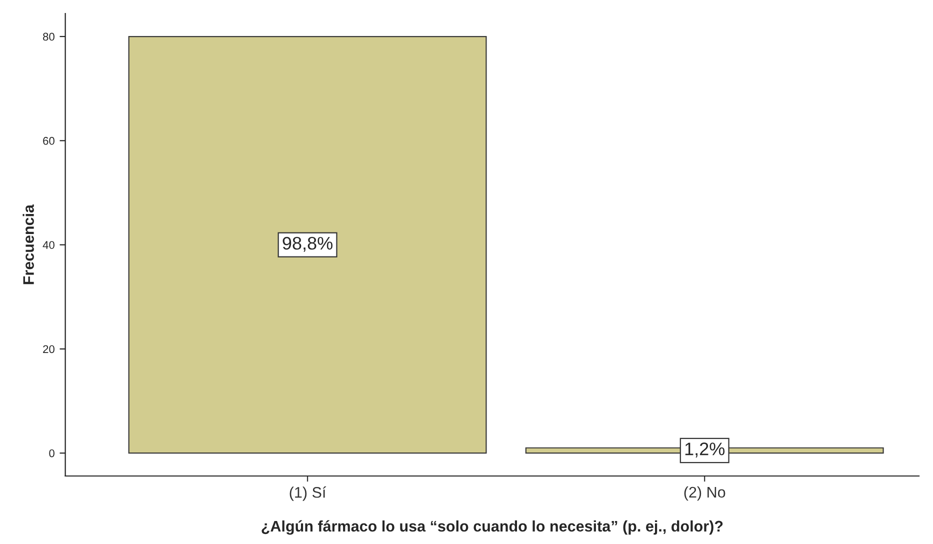 This screenshot has height=544, width=933. What do you see at coordinates (48, 349) in the screenshot?
I see `y-tick-label: 20` at bounding box center [48, 349].